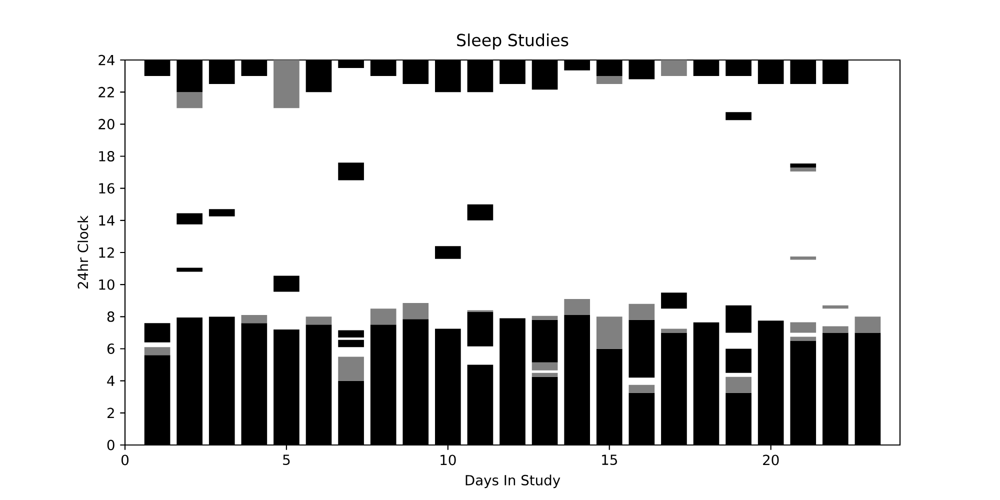 The image size is (1000, 500). Describe the element at coordinates (771, 460) in the screenshot. I see `x-tick-label: 20` at that location.